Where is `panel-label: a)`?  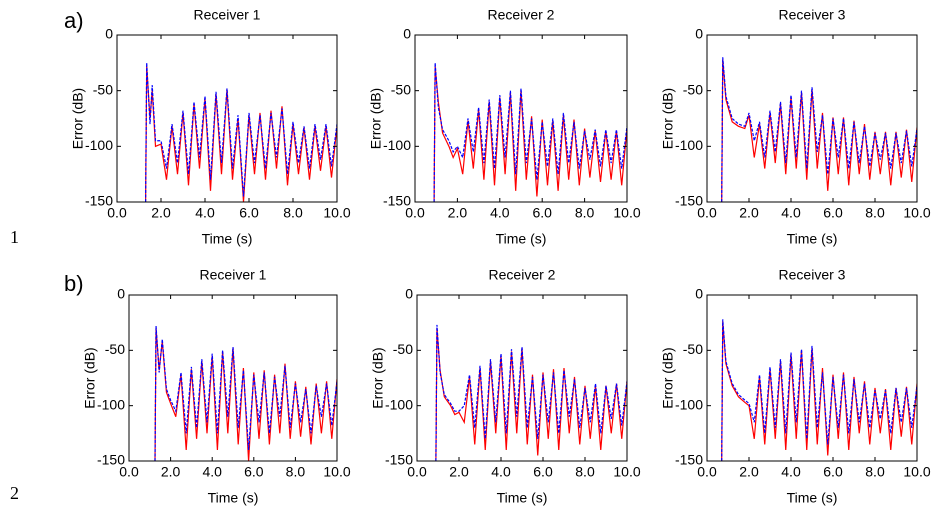 panel-label: a) is located at coordinates (74, 20).